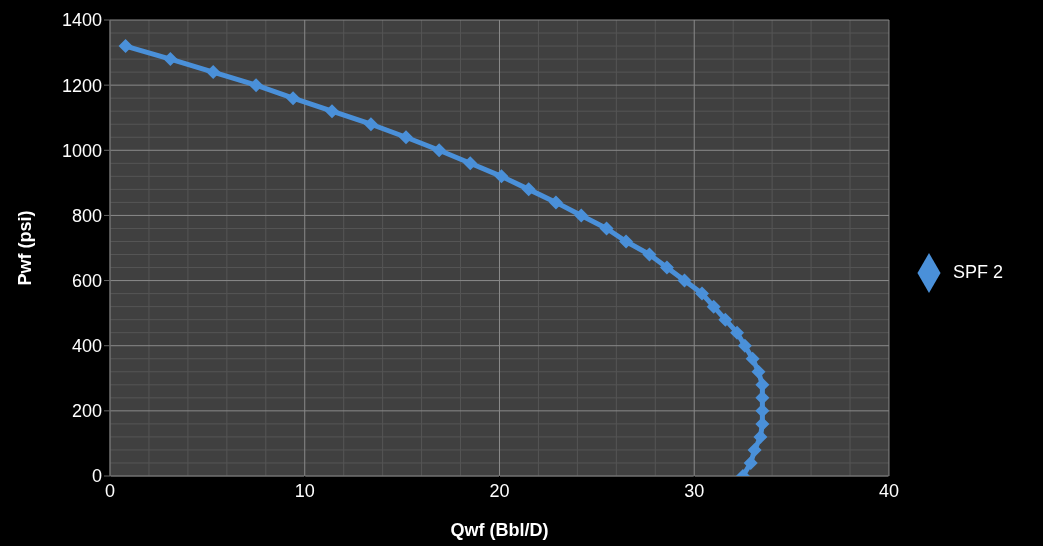  I want to click on x-tick-label: 40, so click(888, 490).